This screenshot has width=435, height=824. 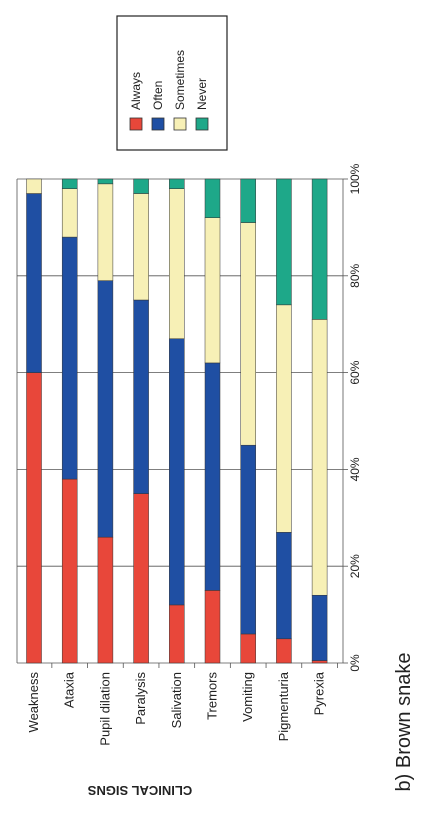 I want to click on legend-entries: Always Often Sometimes Never, so click(x=169, y=90).